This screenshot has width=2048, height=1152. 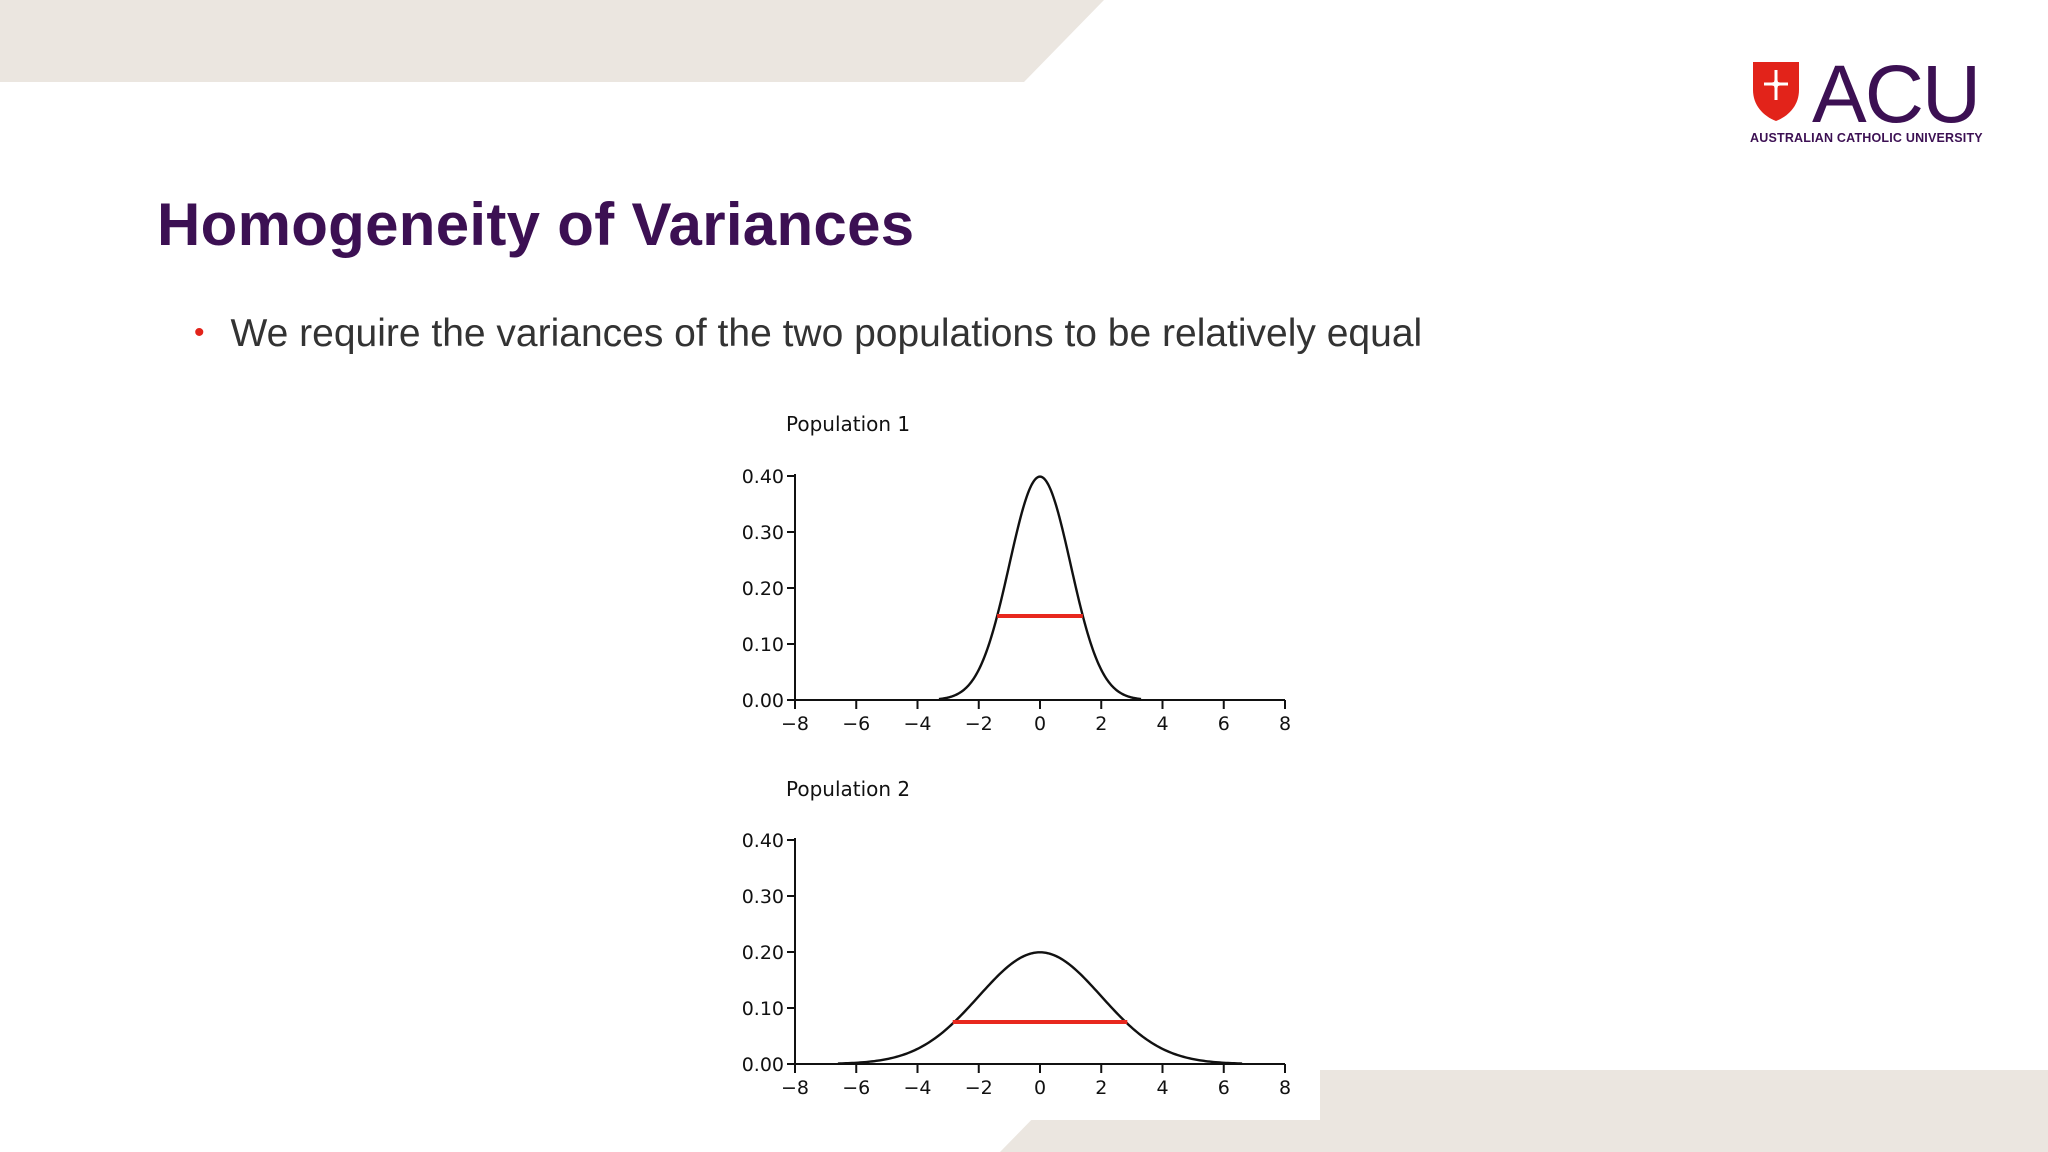 I want to click on acu-logo: ACU AUSTRALIAN CATHOLIC UNIVERSITY, so click(x=1868, y=101).